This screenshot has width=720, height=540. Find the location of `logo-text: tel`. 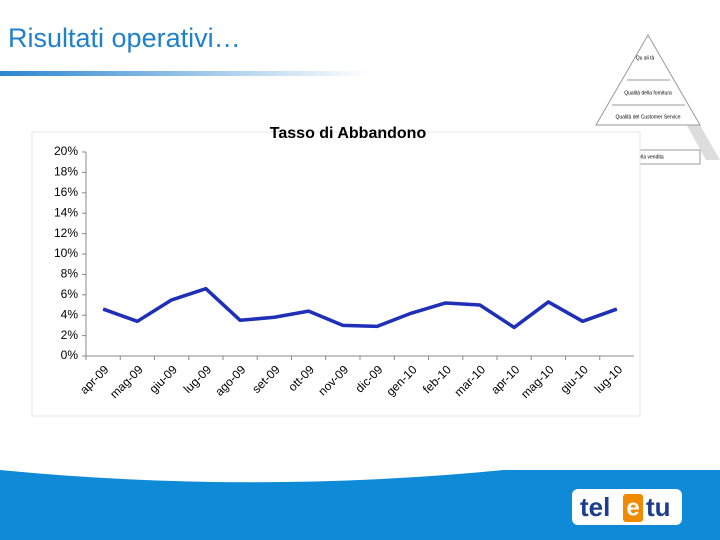

logo-text: tel is located at coordinates (595, 507).